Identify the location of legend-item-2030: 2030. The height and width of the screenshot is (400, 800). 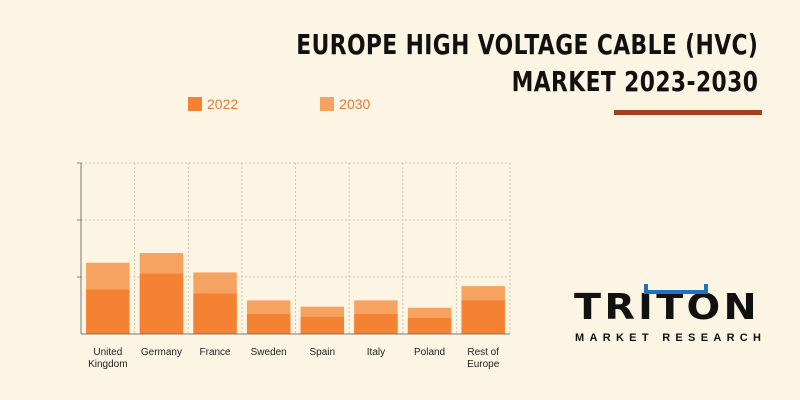
(345, 104).